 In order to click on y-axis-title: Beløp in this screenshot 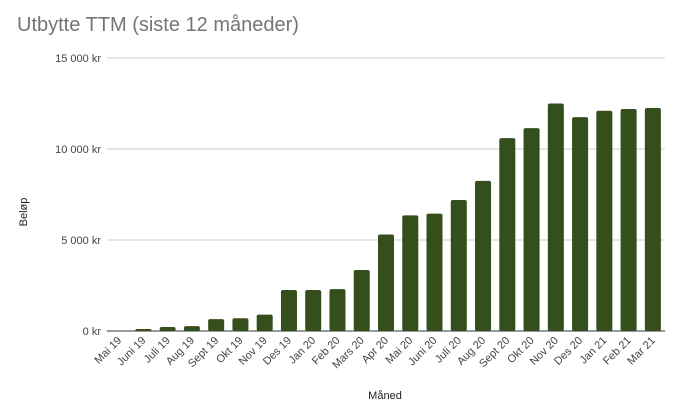, I will do `click(24, 212)`.